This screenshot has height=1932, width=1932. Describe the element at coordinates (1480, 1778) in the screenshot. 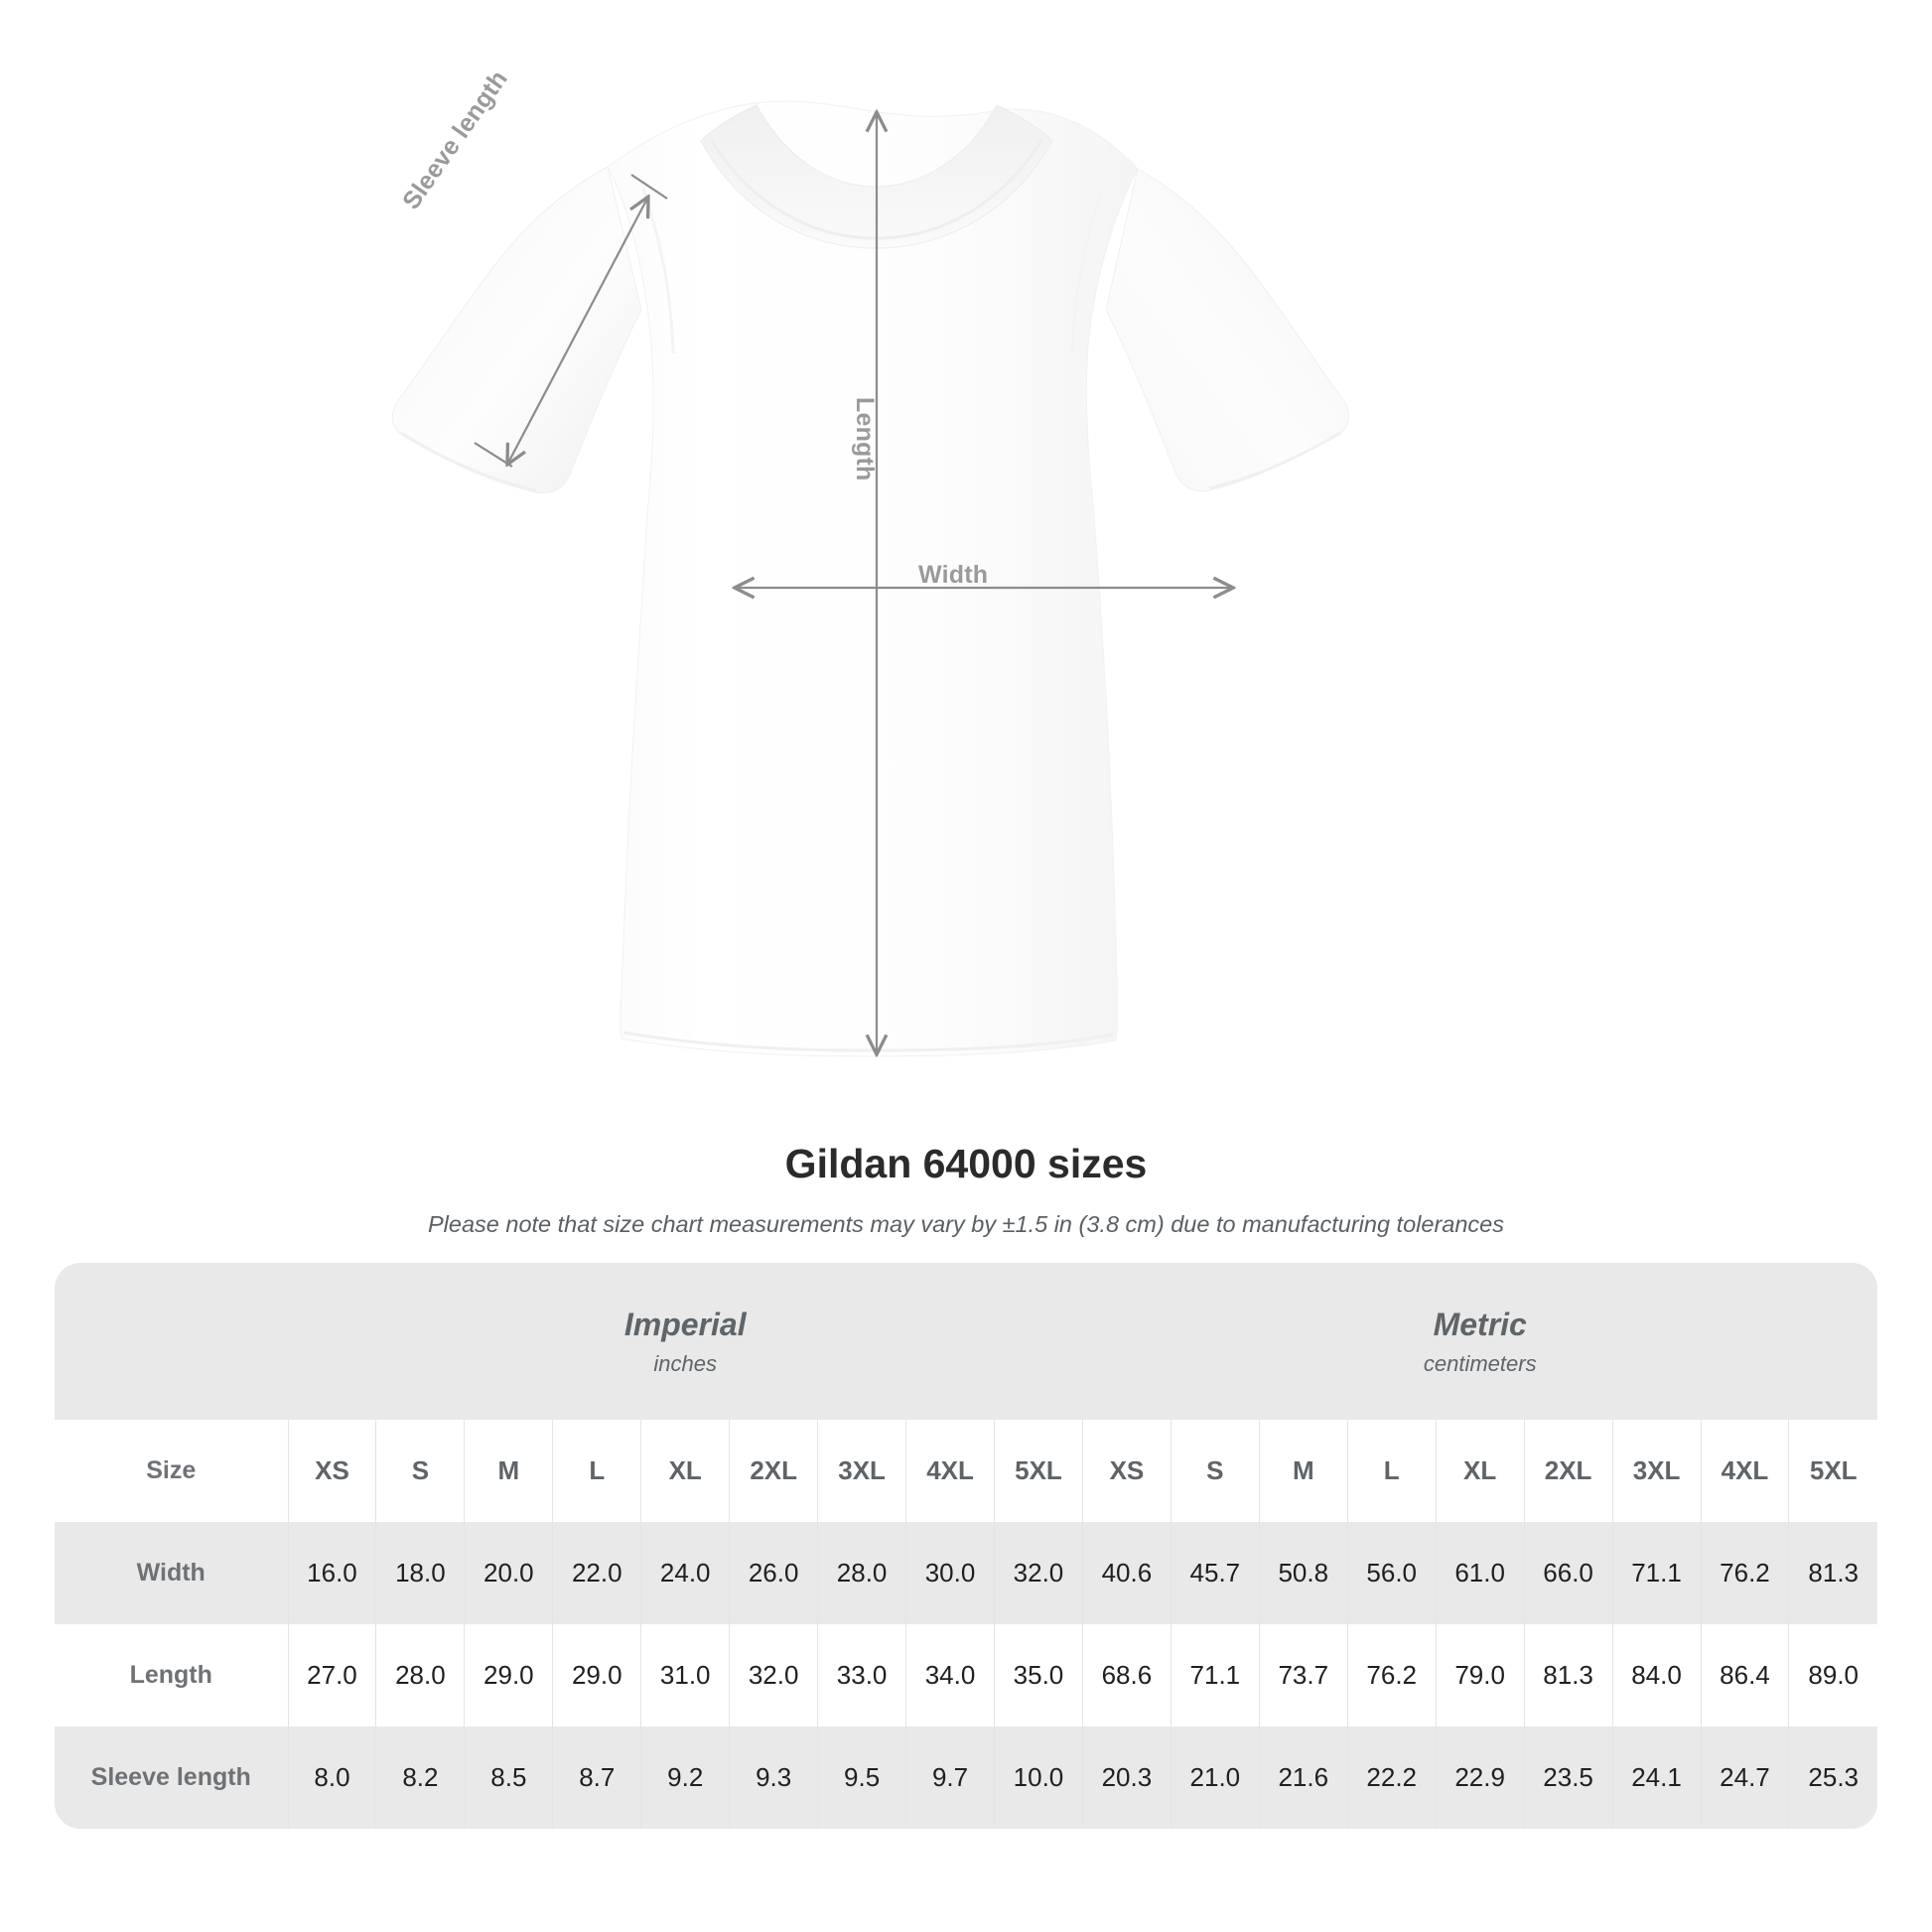

I see `cell-sleeve-metric-xl: 22.9` at that location.